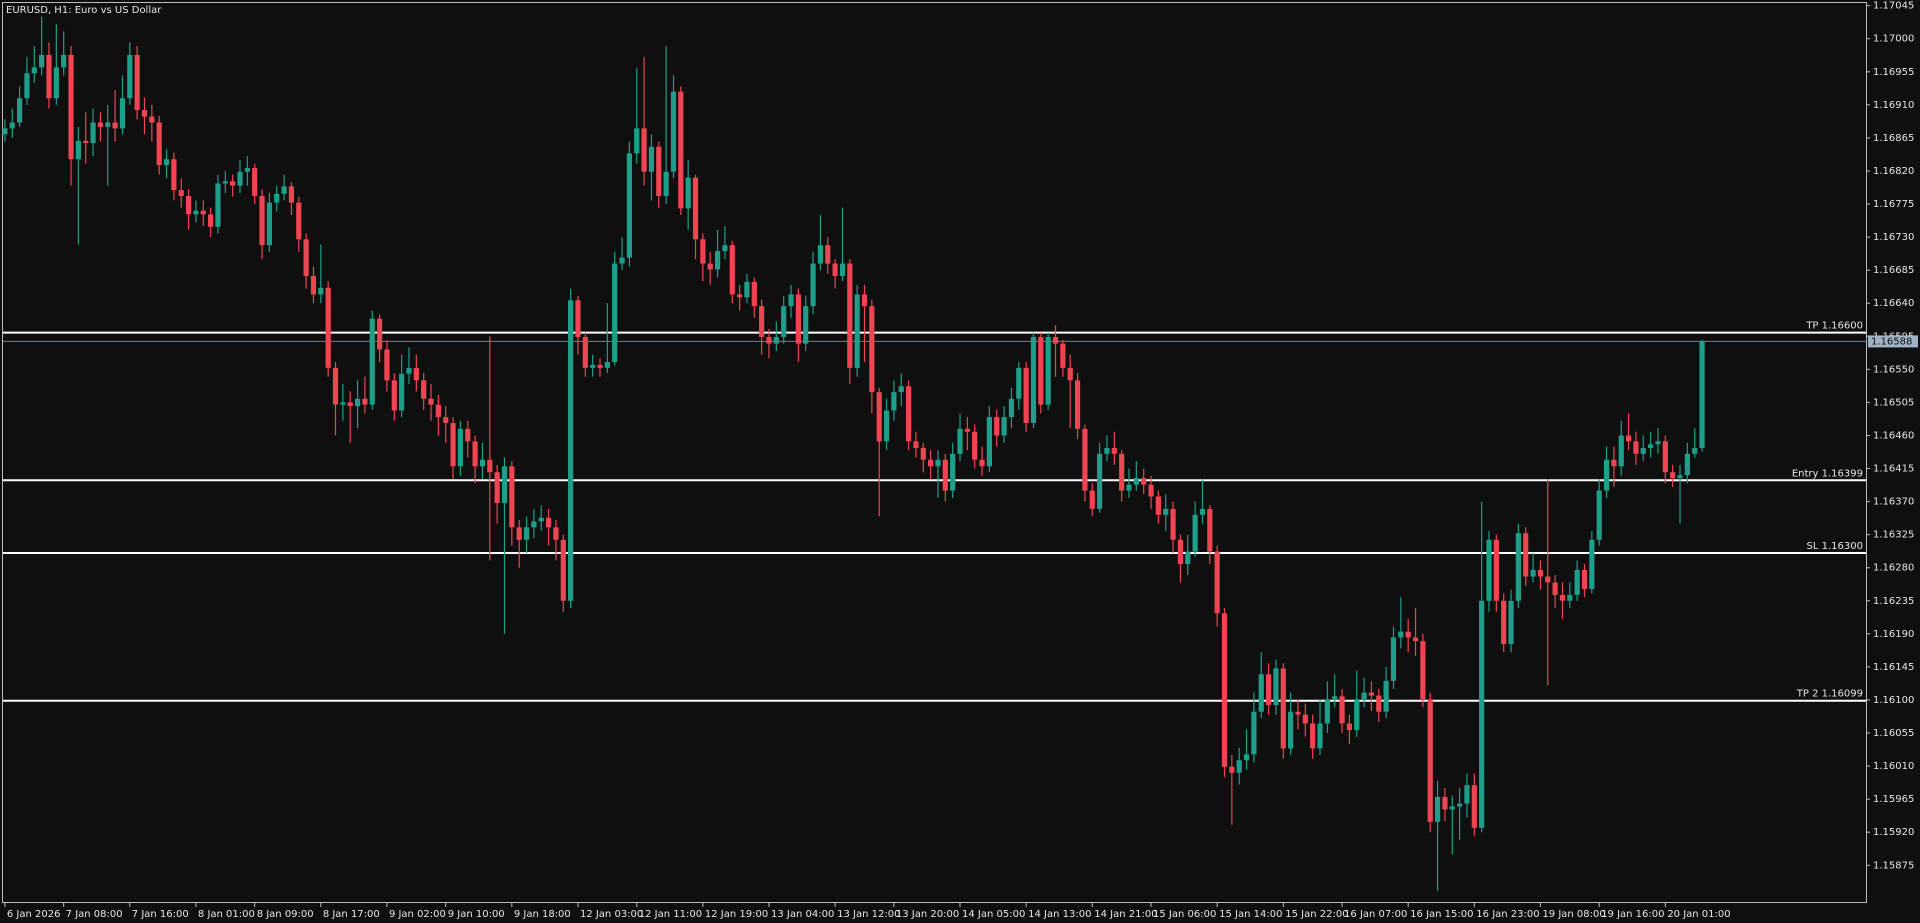 This screenshot has height=923, width=1920. What do you see at coordinates (1893, 402) in the screenshot?
I see `y-tick-label: 1.16505` at bounding box center [1893, 402].